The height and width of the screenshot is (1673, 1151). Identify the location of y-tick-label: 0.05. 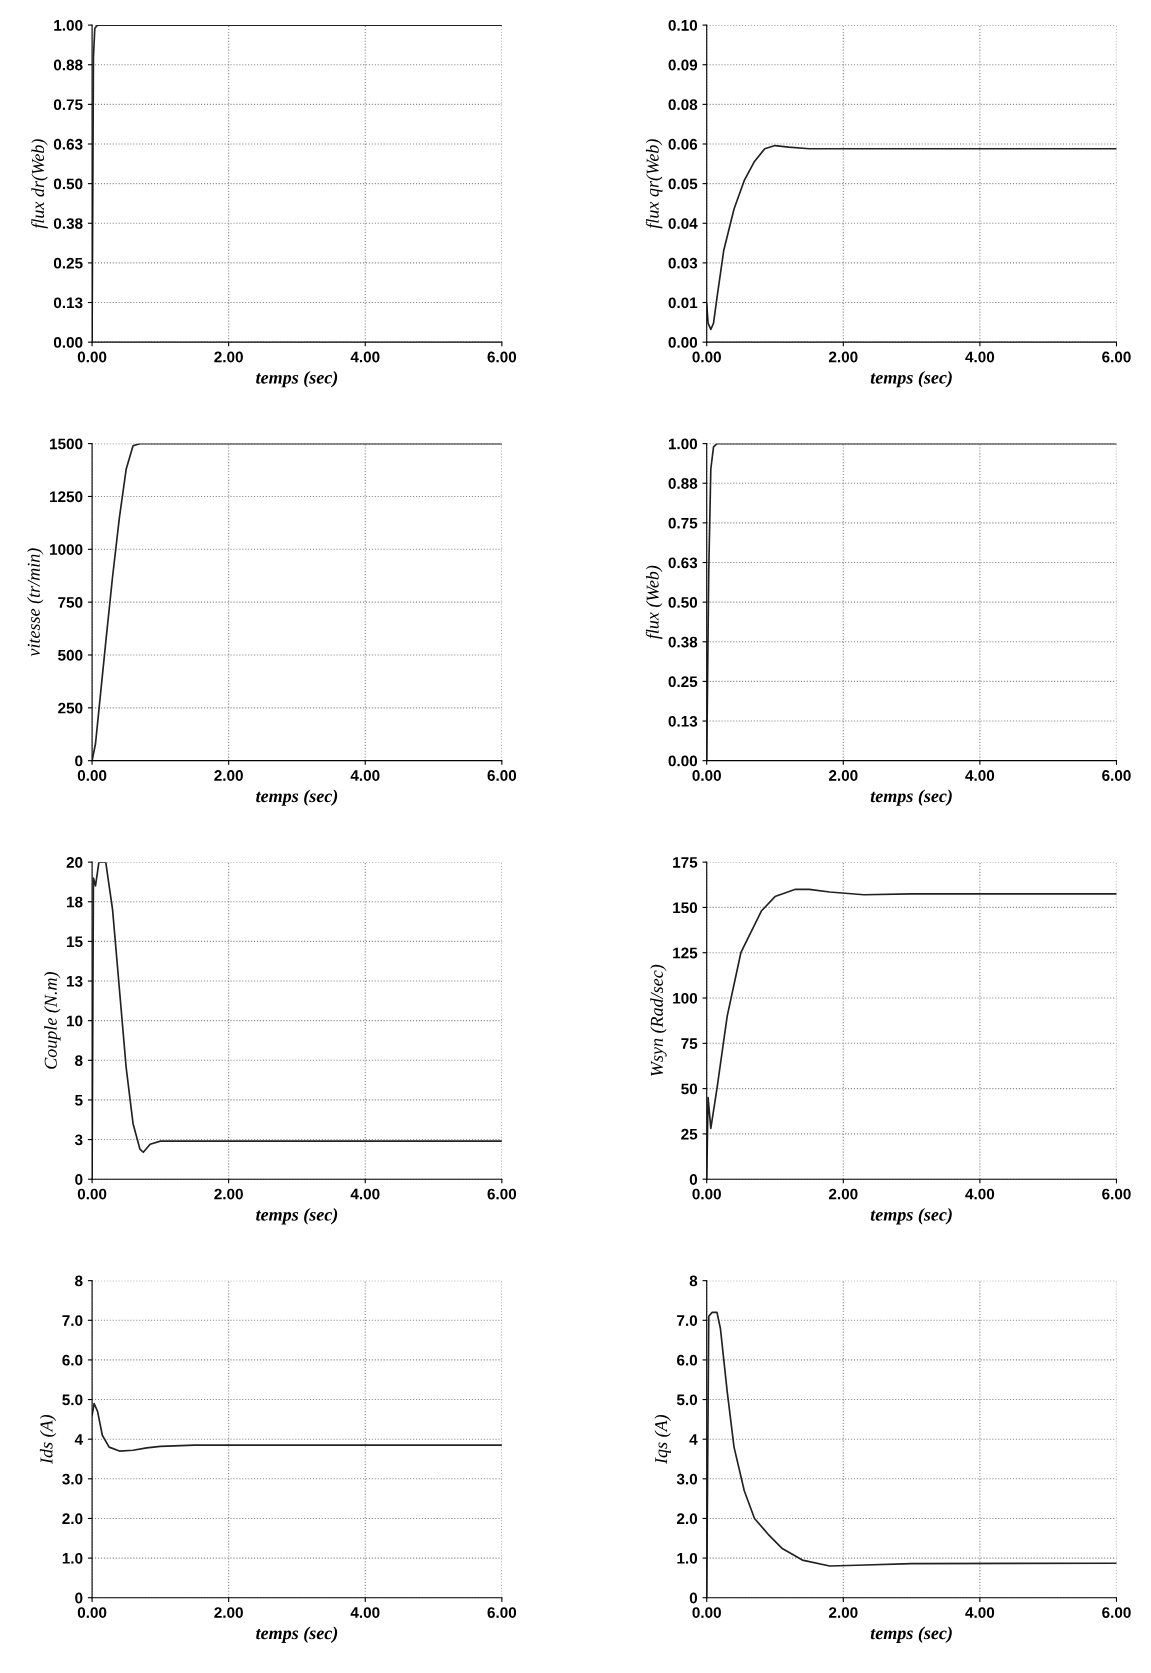
(683, 184).